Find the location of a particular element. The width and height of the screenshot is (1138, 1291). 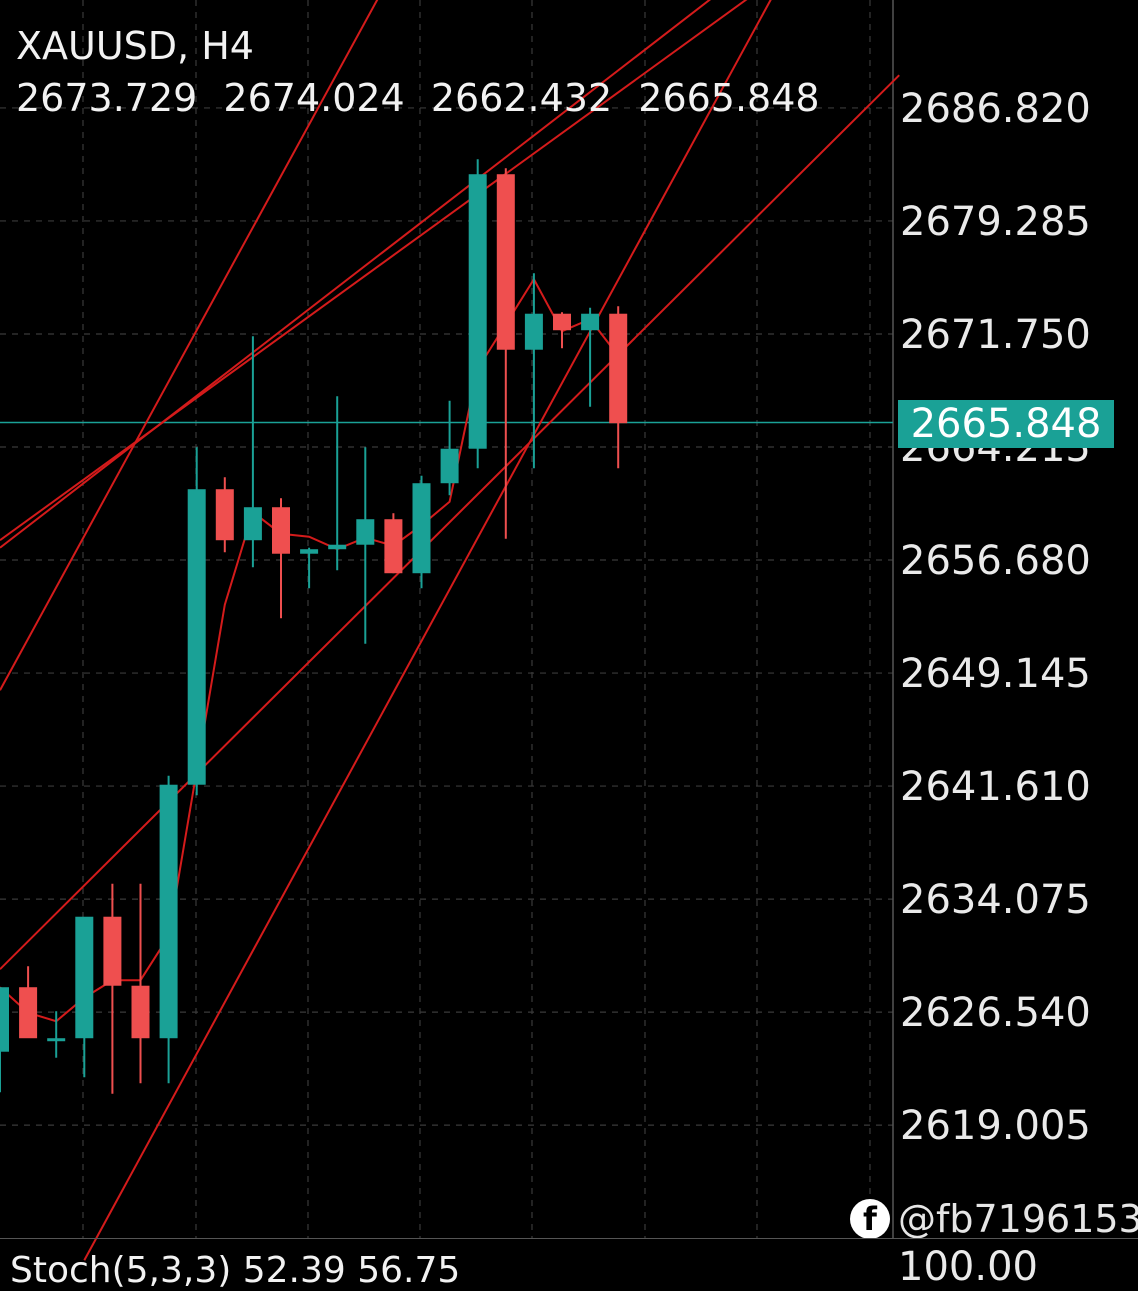

ohlc-high: 2674.024 is located at coordinates (314, 98).